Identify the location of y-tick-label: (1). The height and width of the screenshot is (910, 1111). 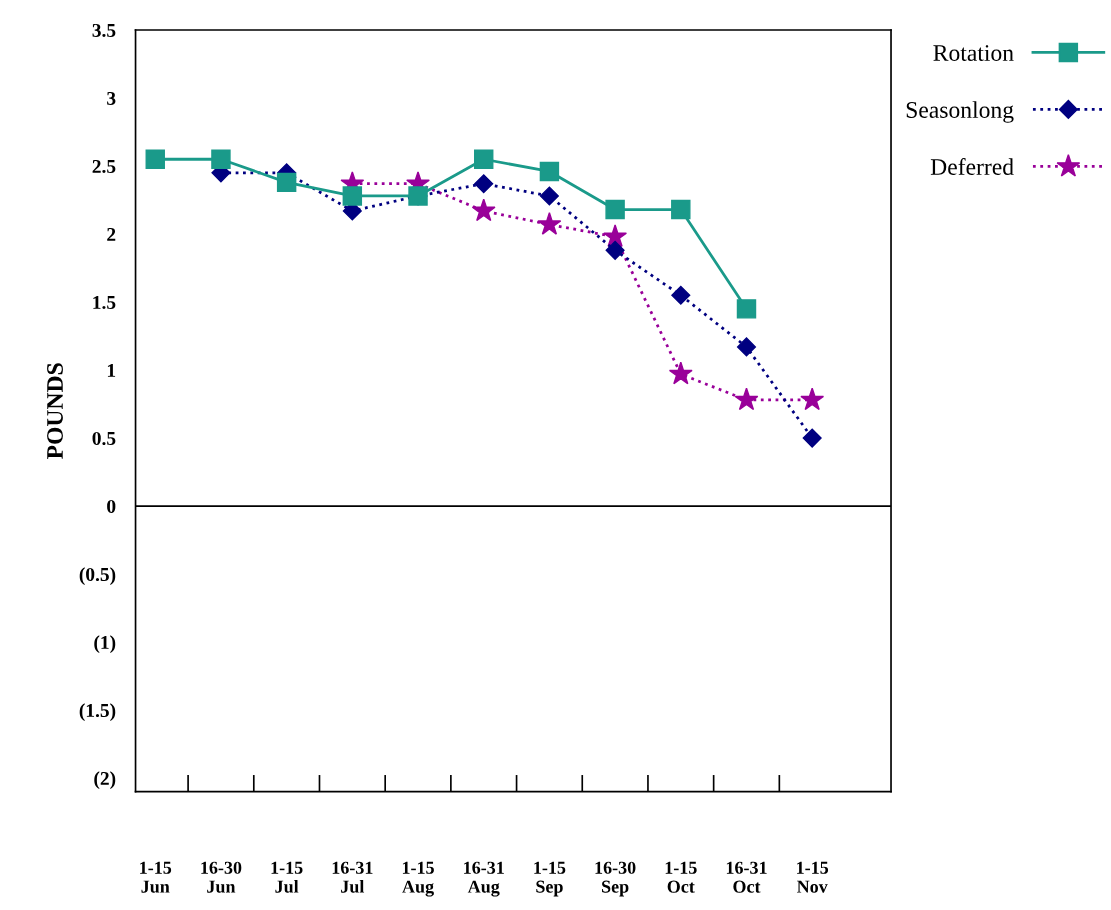
(105, 644).